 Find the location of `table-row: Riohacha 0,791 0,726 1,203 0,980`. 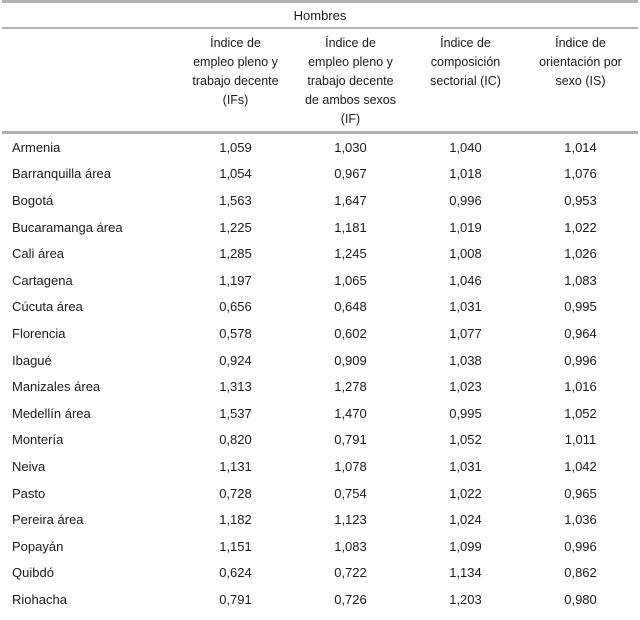

table-row: Riohacha 0,791 0,726 1,203 0,980 is located at coordinates (320, 599).